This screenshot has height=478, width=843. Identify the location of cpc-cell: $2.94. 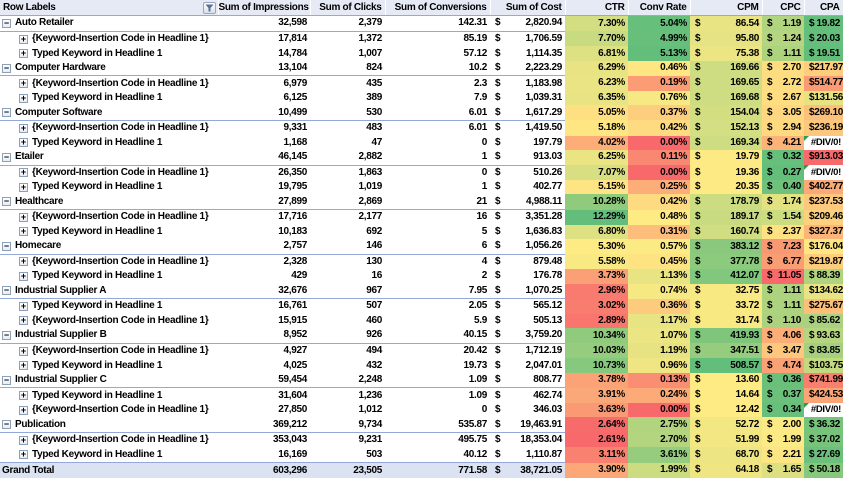
(783, 128).